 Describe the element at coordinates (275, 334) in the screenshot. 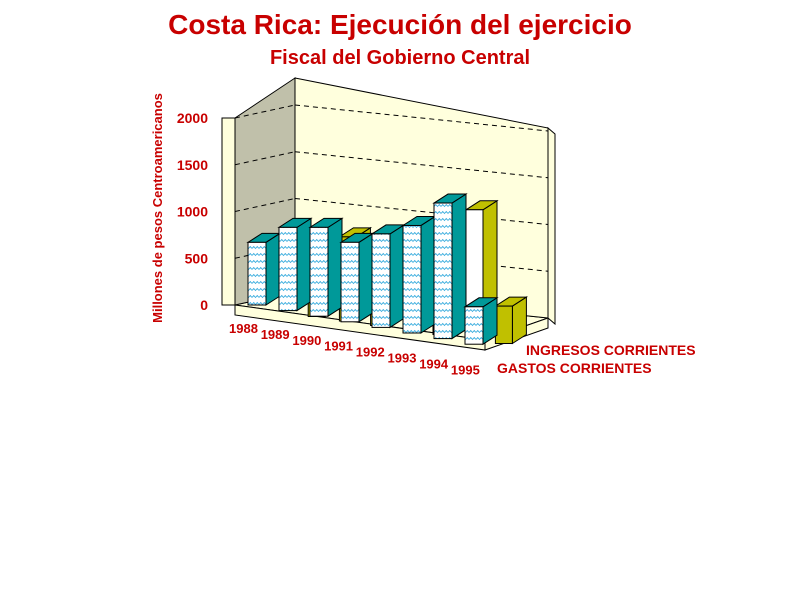

I see `x-tick-label: 1989` at that location.